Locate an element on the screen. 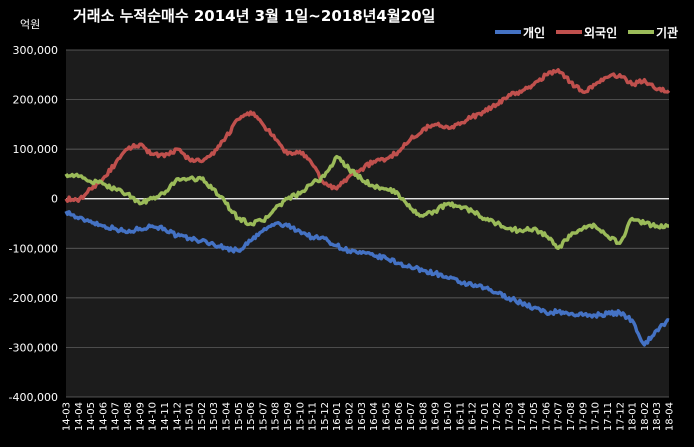 Image resolution: width=694 pixels, height=447 pixels. x-tick-label: 14-08 is located at coordinates (128, 416).